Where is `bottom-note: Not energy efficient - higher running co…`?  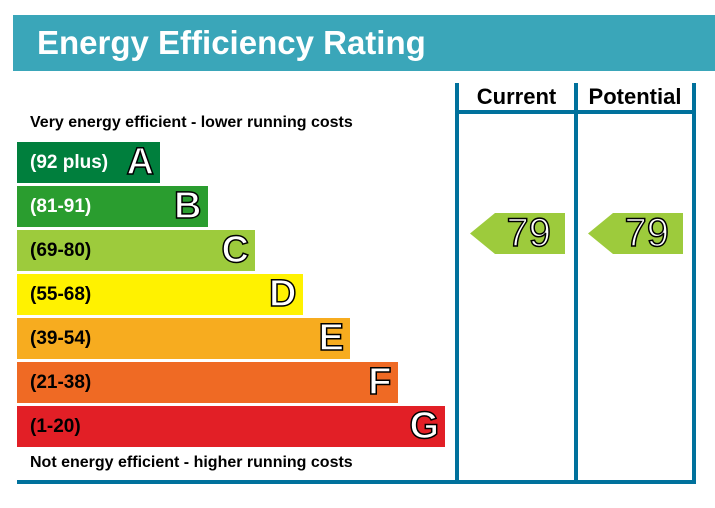 bottom-note: Not energy efficient - higher running co… is located at coordinates (191, 462).